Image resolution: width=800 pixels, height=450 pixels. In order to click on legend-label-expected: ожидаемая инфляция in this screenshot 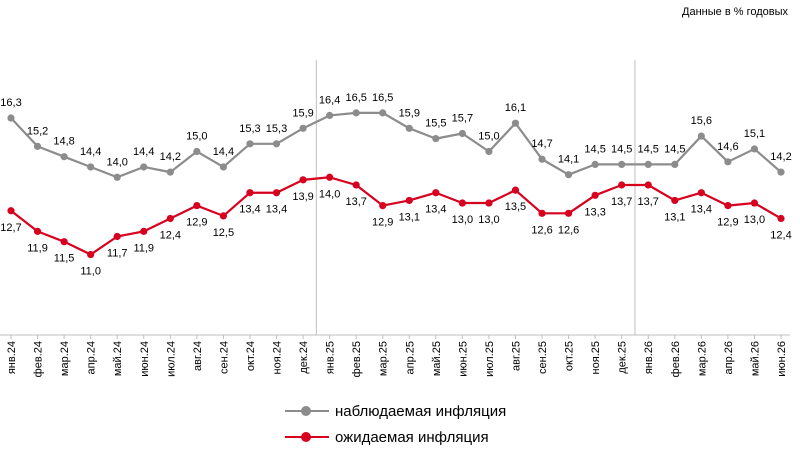, I will do `click(412, 437)`.